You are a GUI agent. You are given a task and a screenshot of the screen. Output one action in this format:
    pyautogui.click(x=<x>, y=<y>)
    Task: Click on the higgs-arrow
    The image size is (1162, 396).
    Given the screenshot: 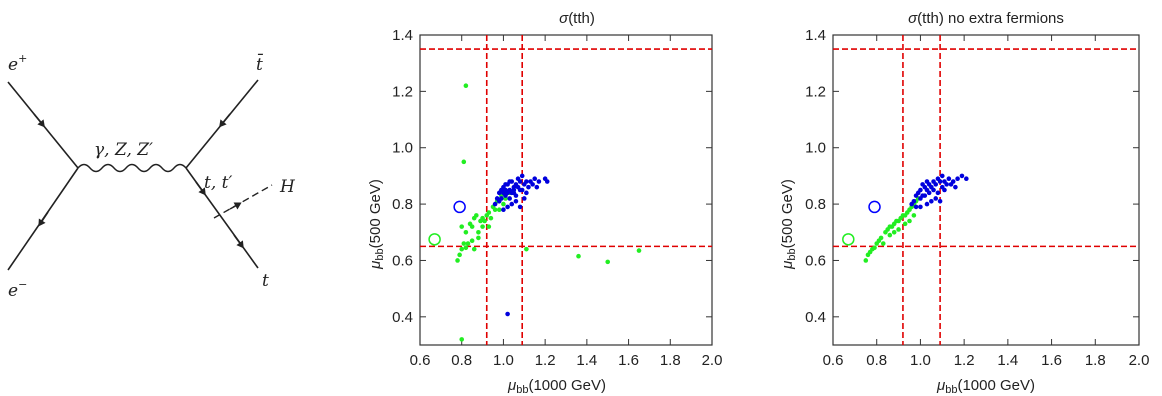 What is the action you would take?
    pyautogui.click(x=235, y=206)
    